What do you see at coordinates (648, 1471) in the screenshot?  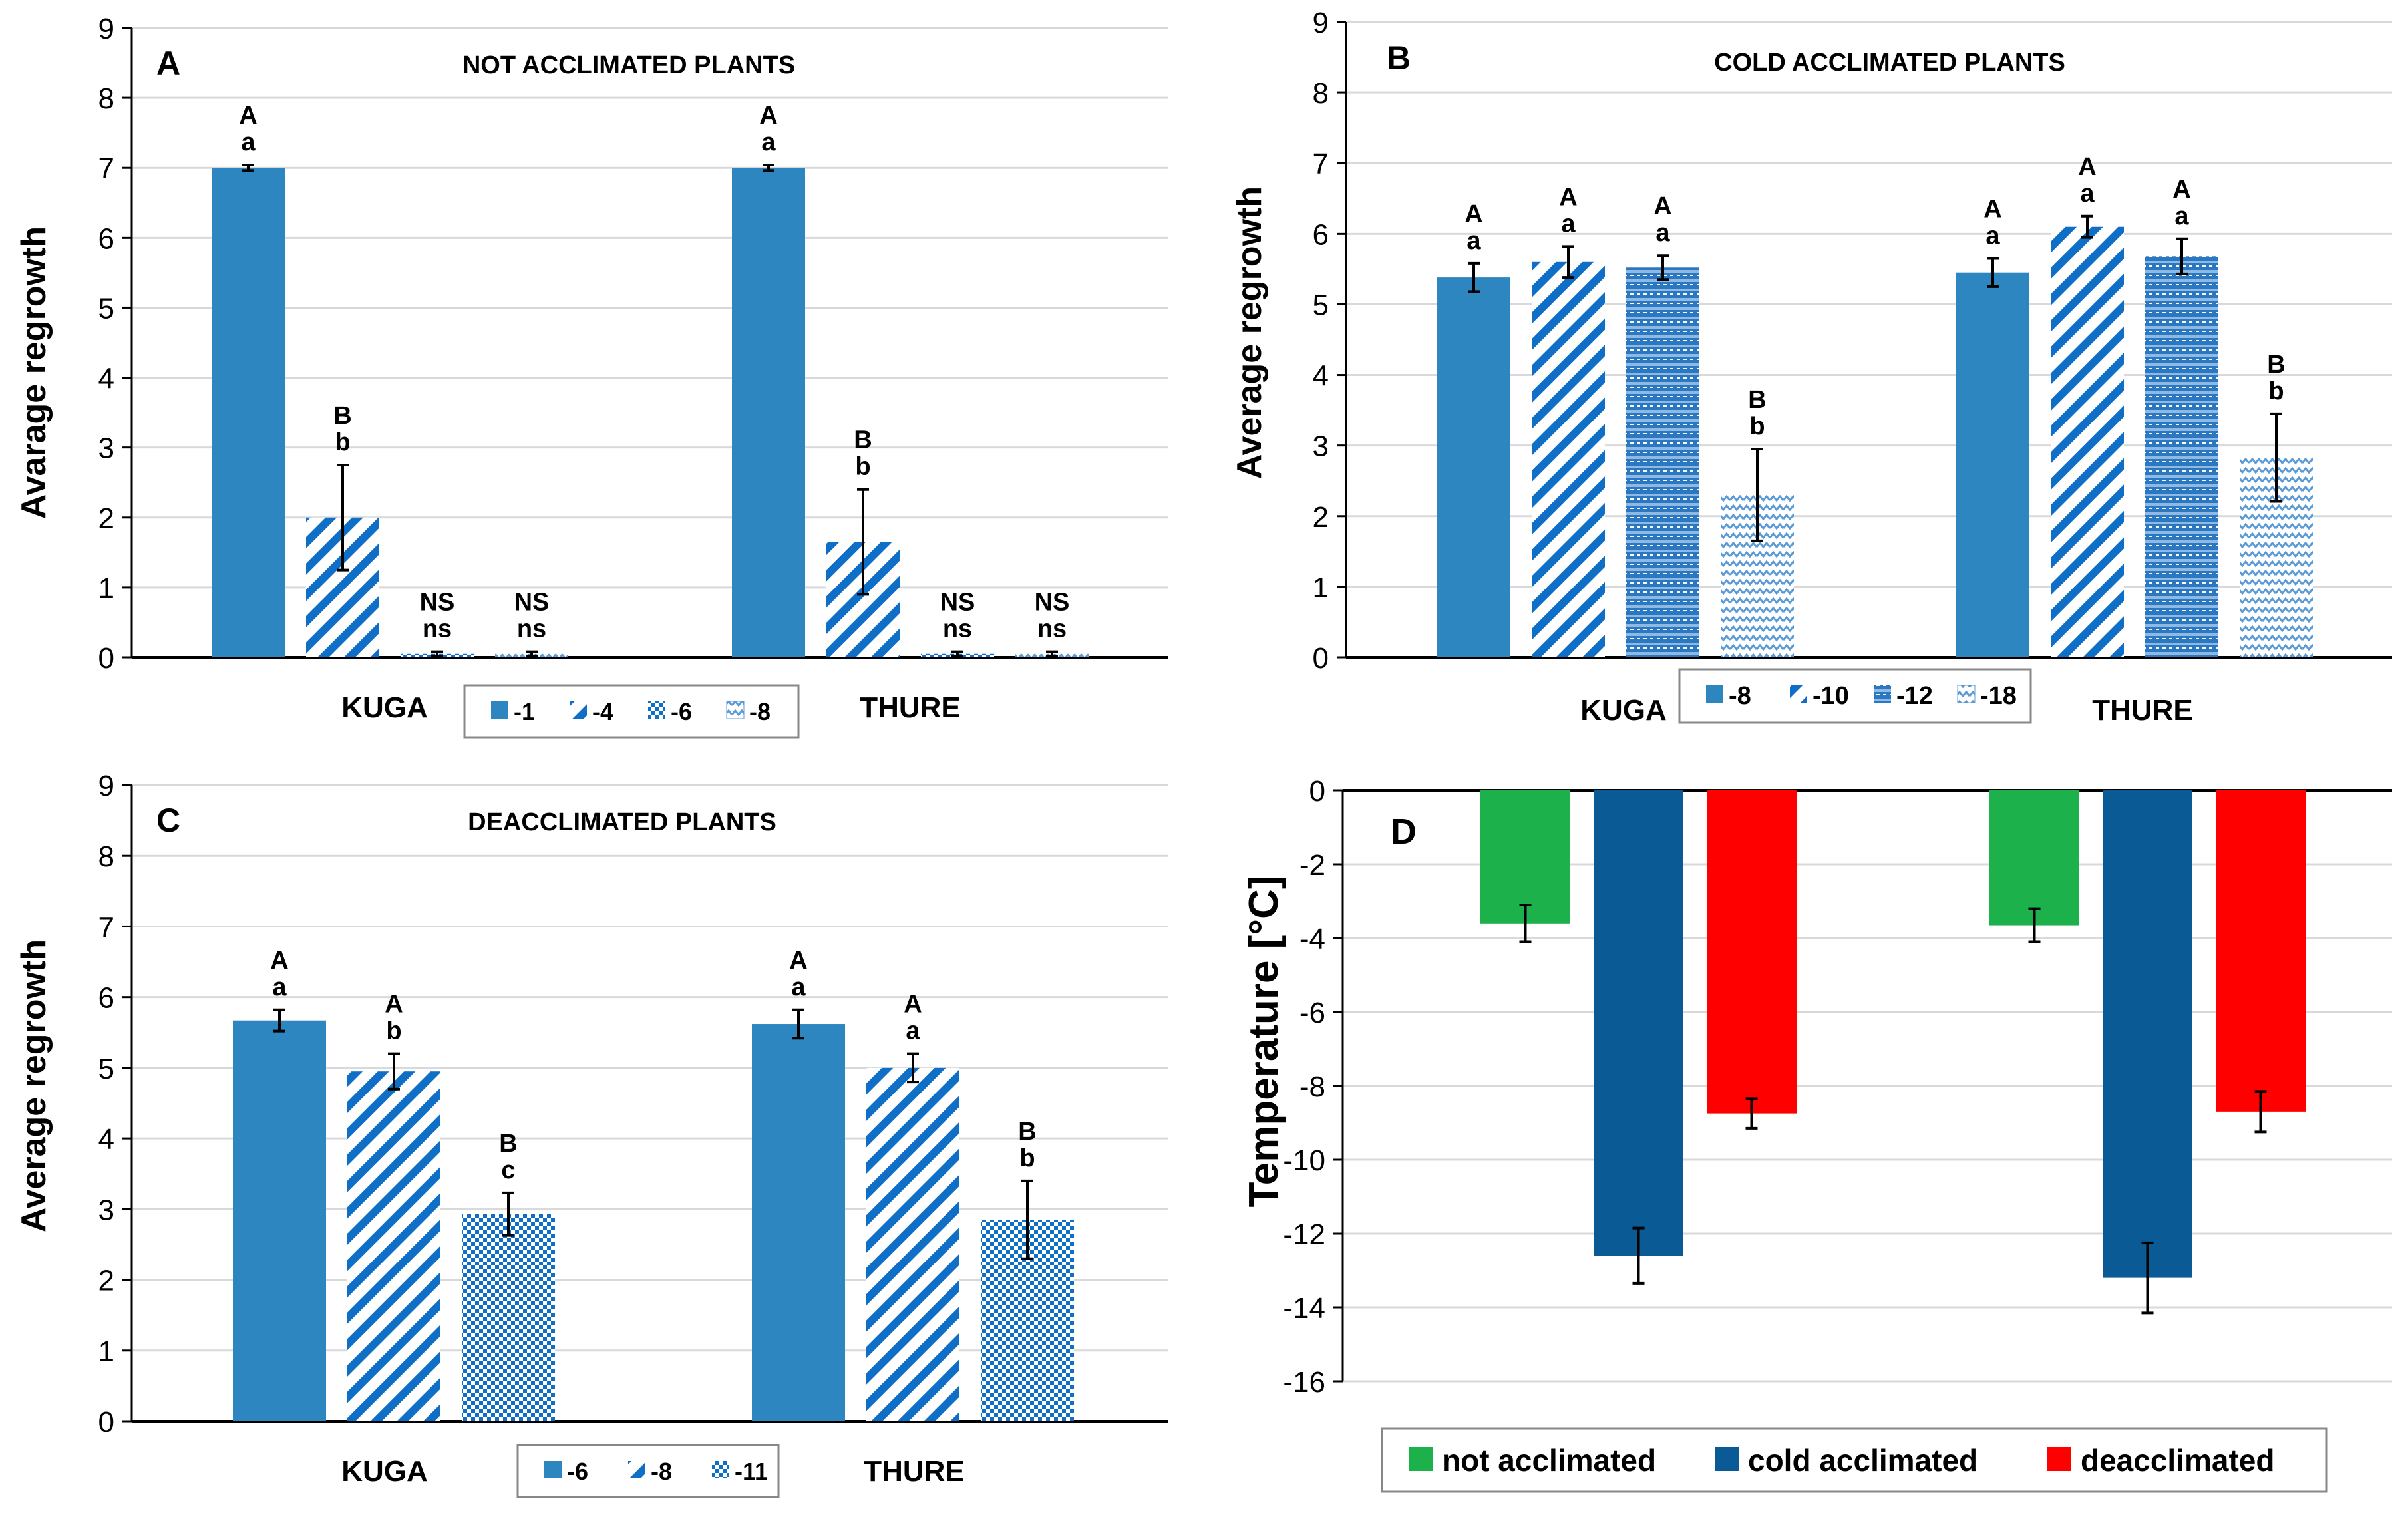 I see `panel-c-legend: -6 -8 -11` at bounding box center [648, 1471].